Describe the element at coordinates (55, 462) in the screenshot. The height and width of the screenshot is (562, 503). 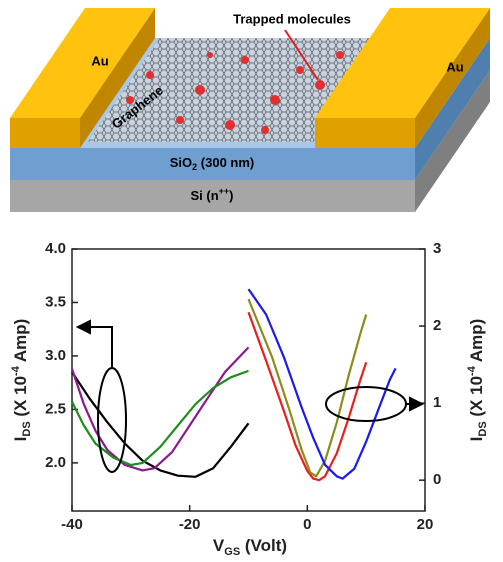
I see `y-tick-label: 2.0` at that location.